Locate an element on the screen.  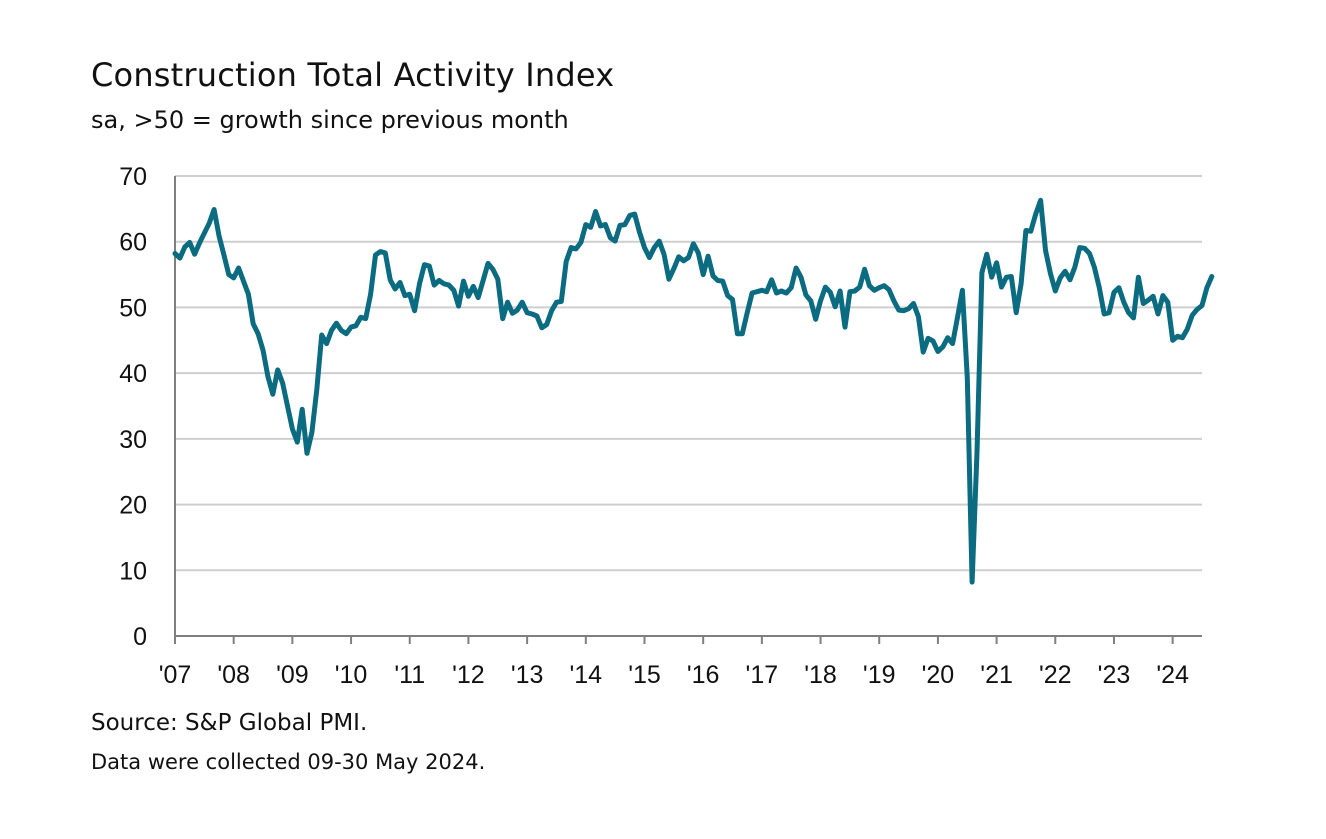
chart-title: Construction Total Activity Index is located at coordinates (353, 75).